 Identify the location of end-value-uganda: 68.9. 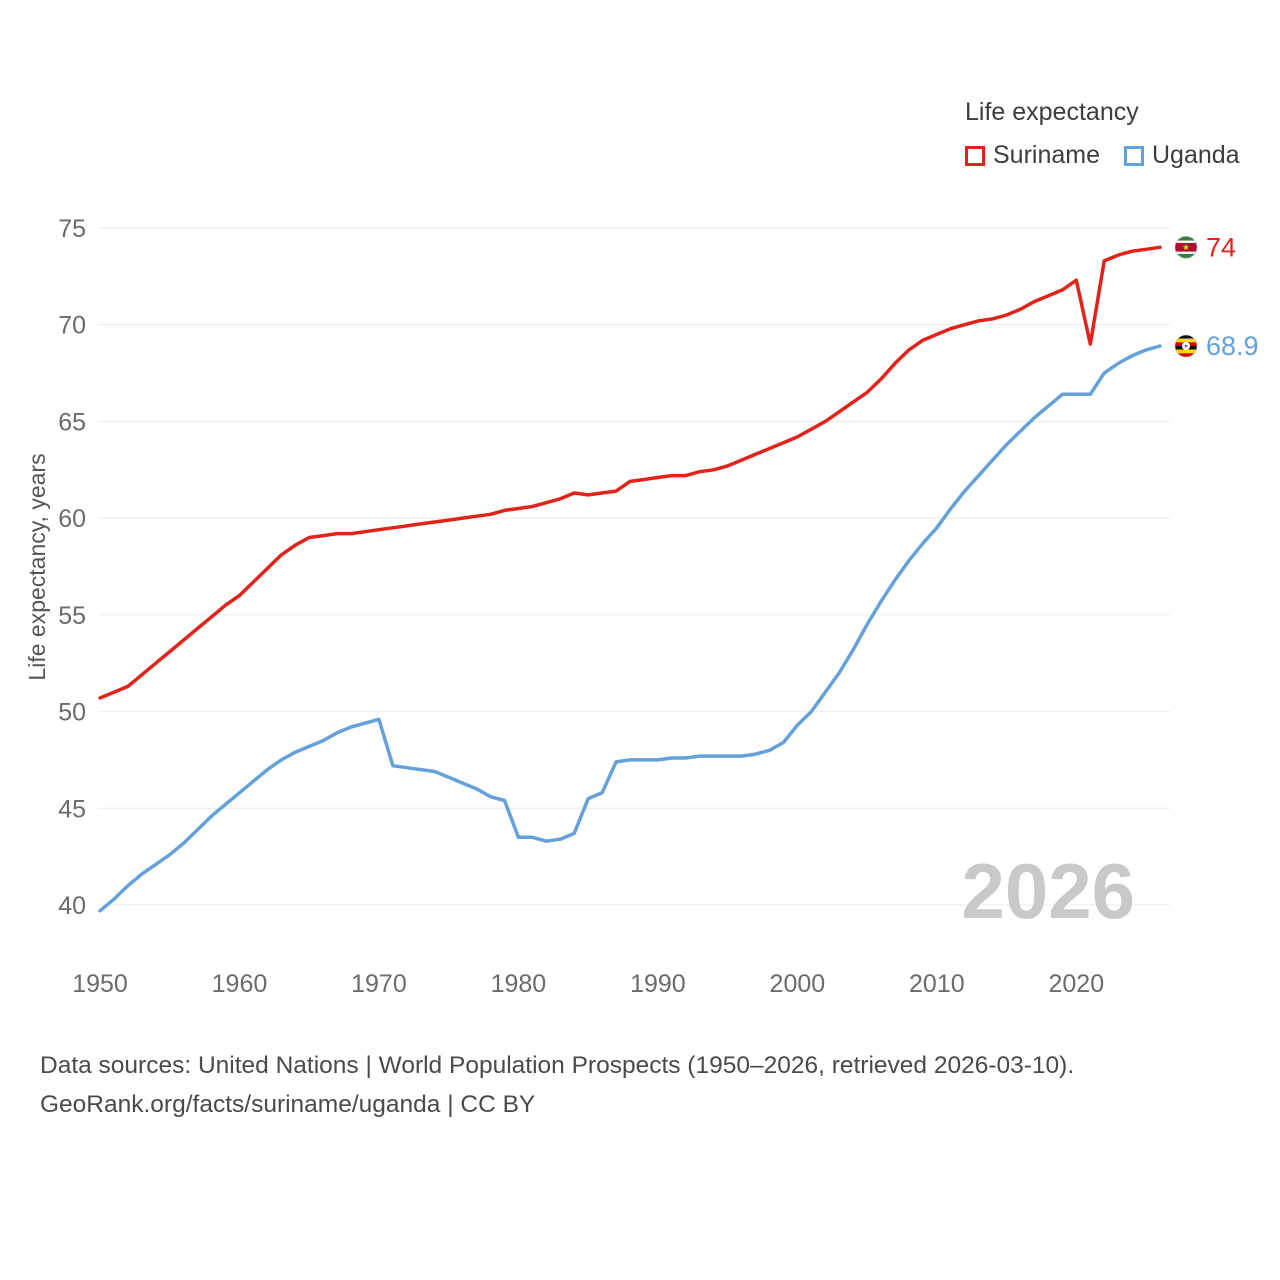
(1232, 346).